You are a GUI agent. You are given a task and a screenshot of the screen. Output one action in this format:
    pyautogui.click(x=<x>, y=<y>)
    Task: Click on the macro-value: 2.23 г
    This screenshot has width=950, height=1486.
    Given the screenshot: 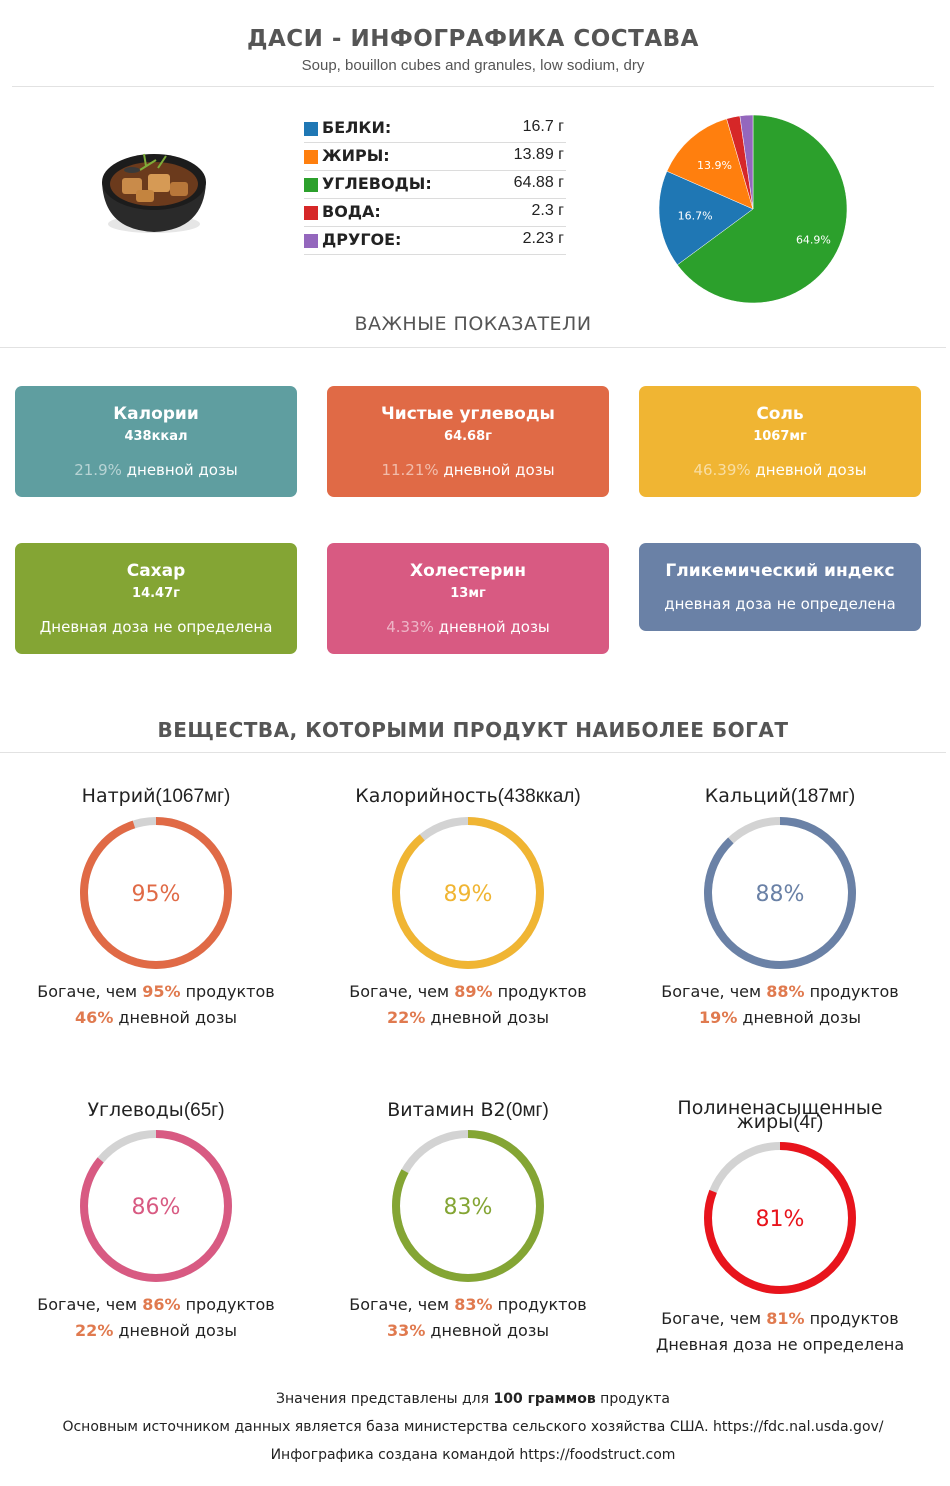 What is the action you would take?
    pyautogui.click(x=543, y=238)
    